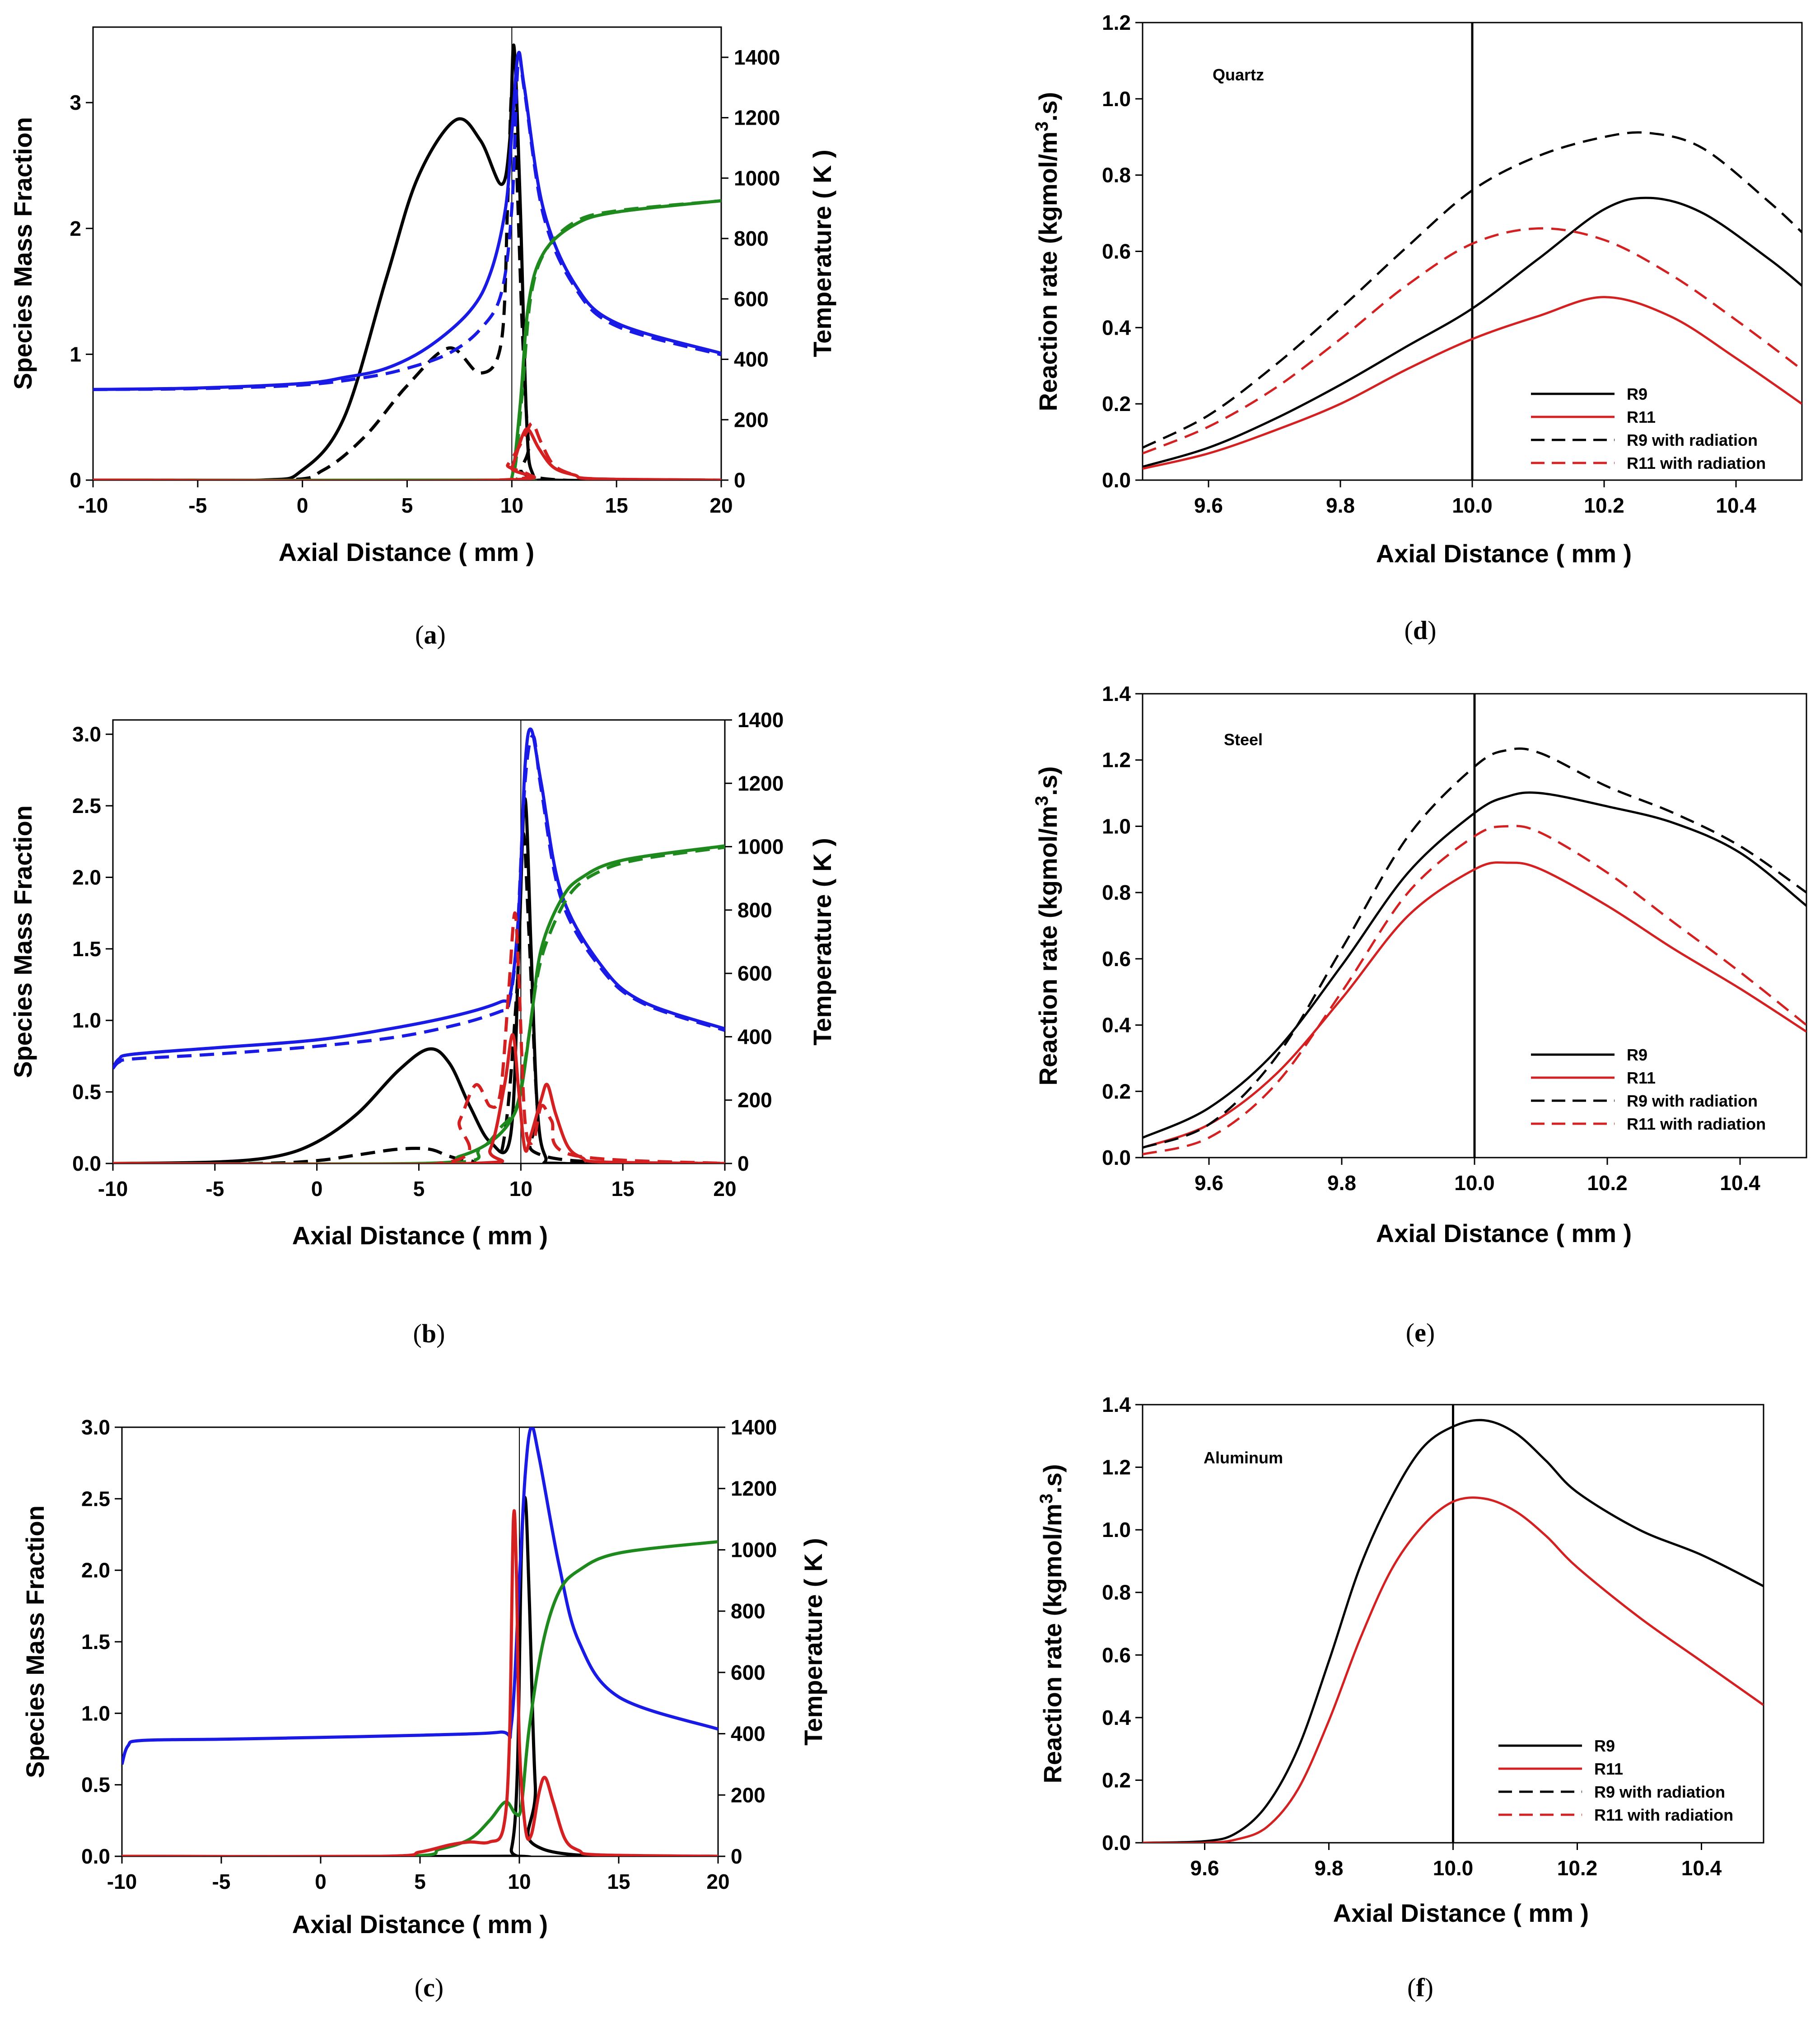  Describe the element at coordinates (1116, 1404) in the screenshot. I see `y-tick-label: 1.4` at that location.